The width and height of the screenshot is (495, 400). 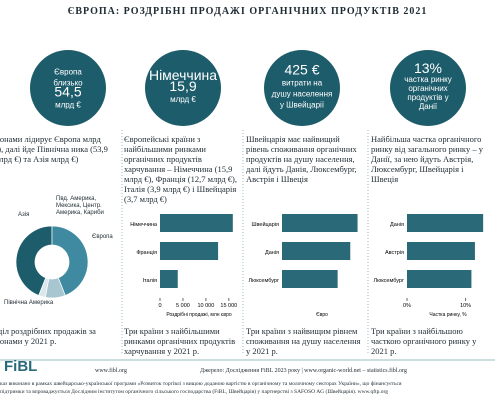 I want to click on axis-label: Роздрібні продажі, млн євро, so click(x=199, y=315).